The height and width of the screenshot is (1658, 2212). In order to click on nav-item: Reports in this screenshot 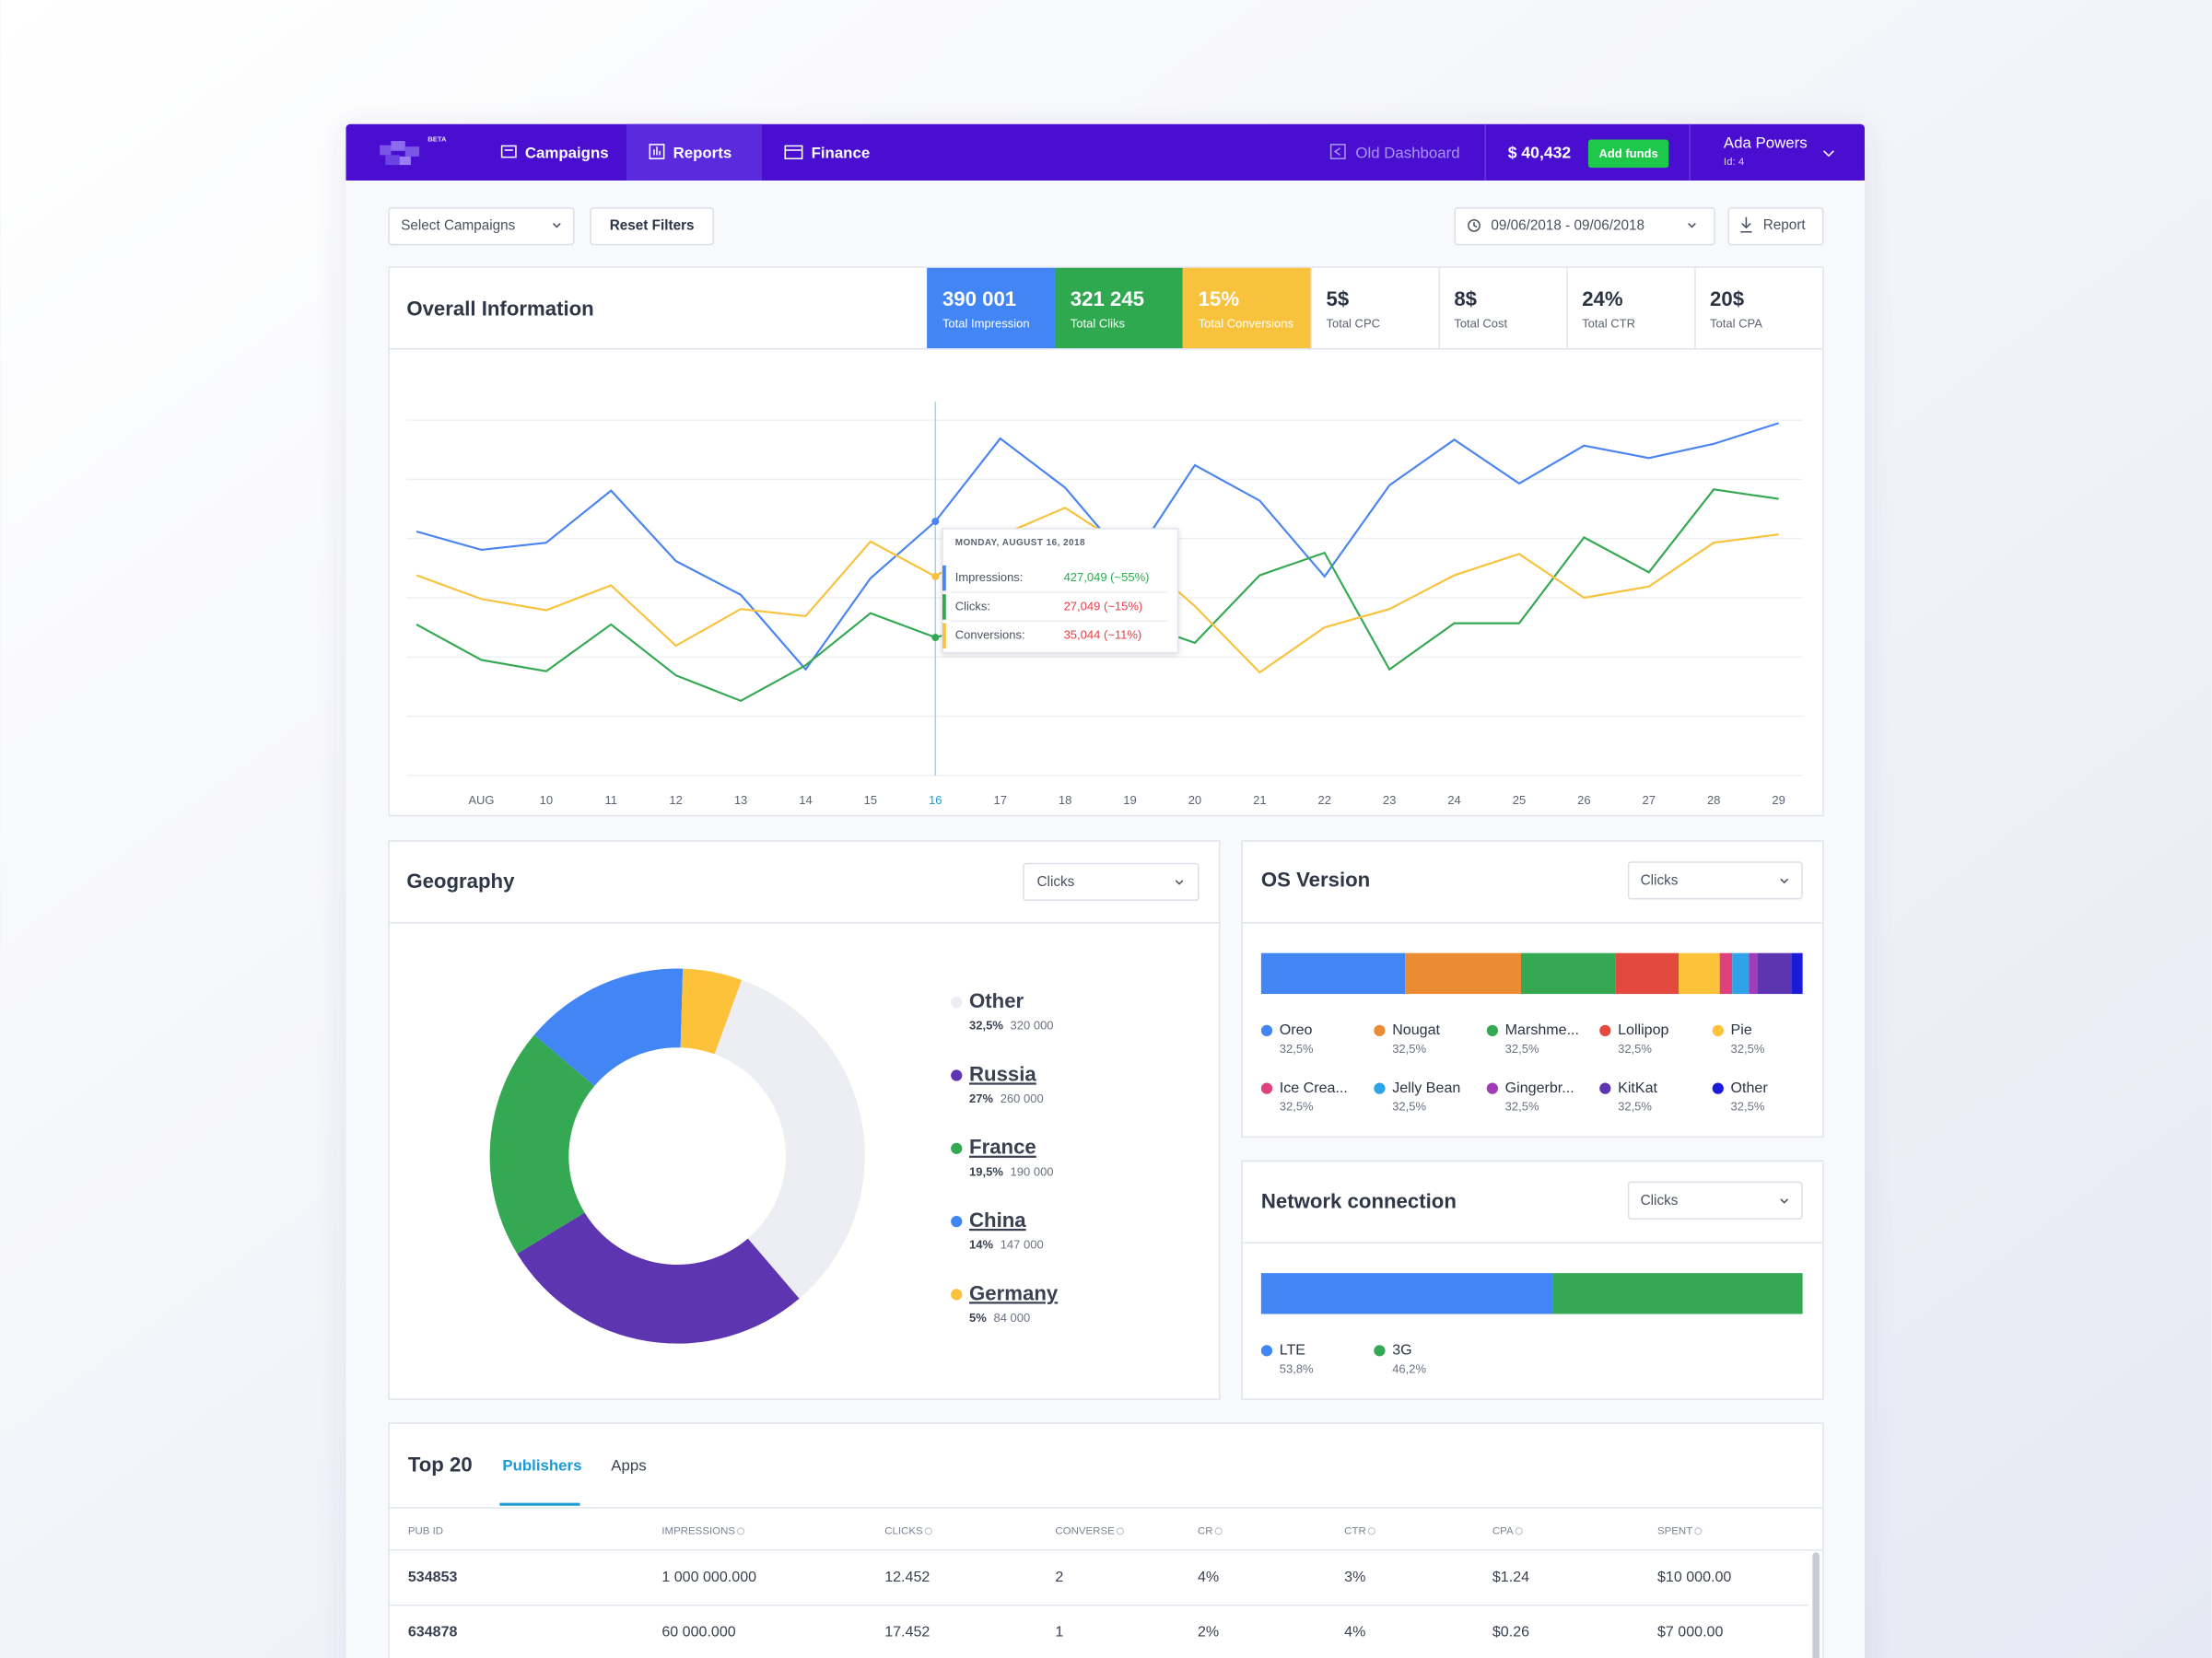, I will do `click(702, 152)`.